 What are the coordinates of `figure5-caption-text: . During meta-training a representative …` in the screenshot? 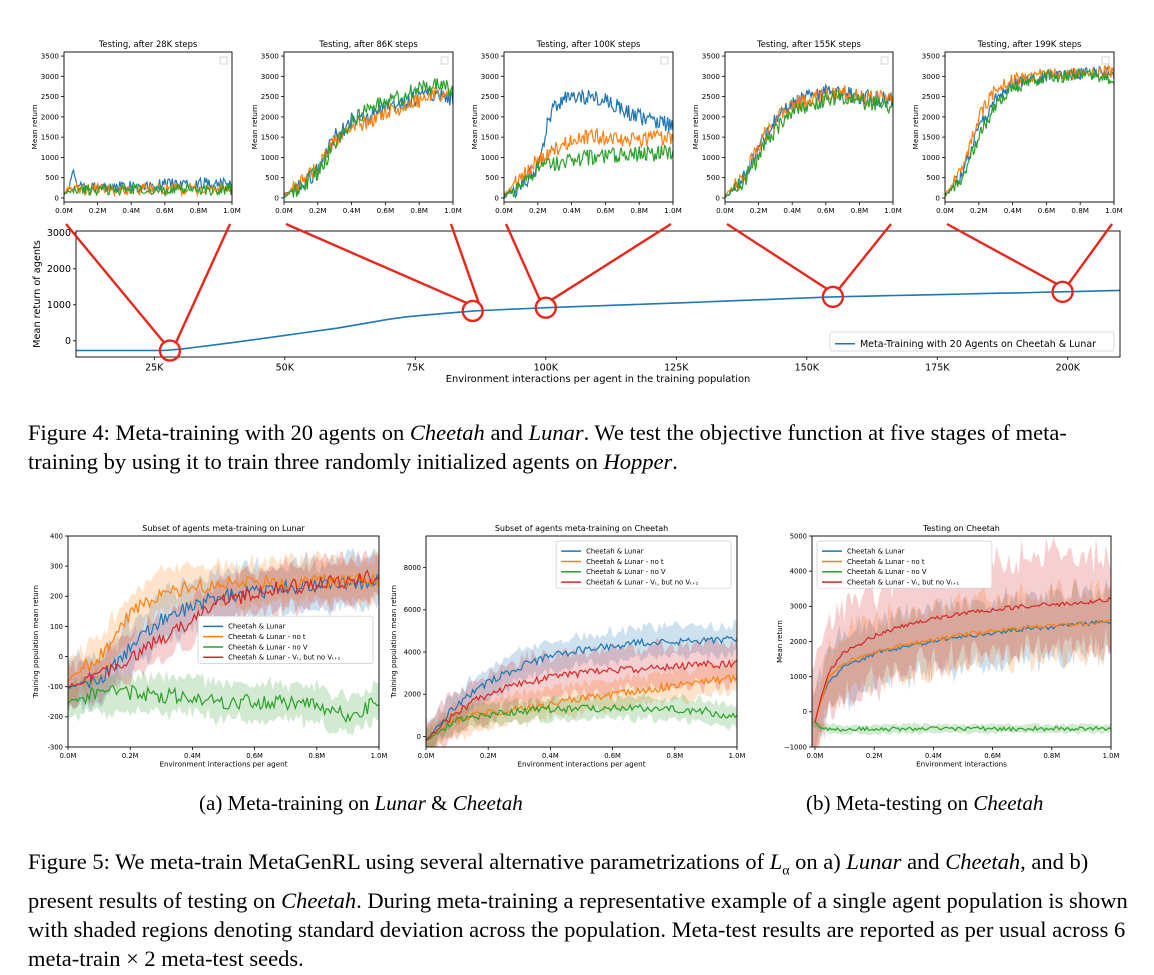 It's located at (578, 929).